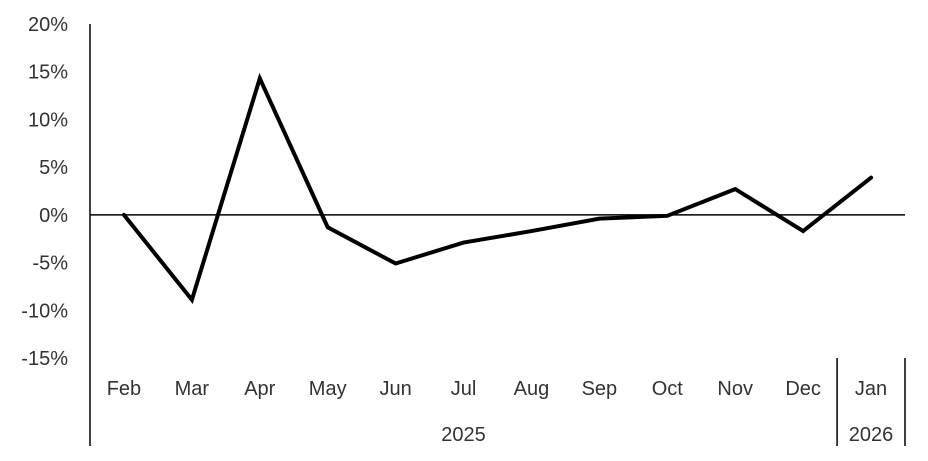 This screenshot has width=928, height=461. I want to click on x-tick-label: Sep, so click(600, 389).